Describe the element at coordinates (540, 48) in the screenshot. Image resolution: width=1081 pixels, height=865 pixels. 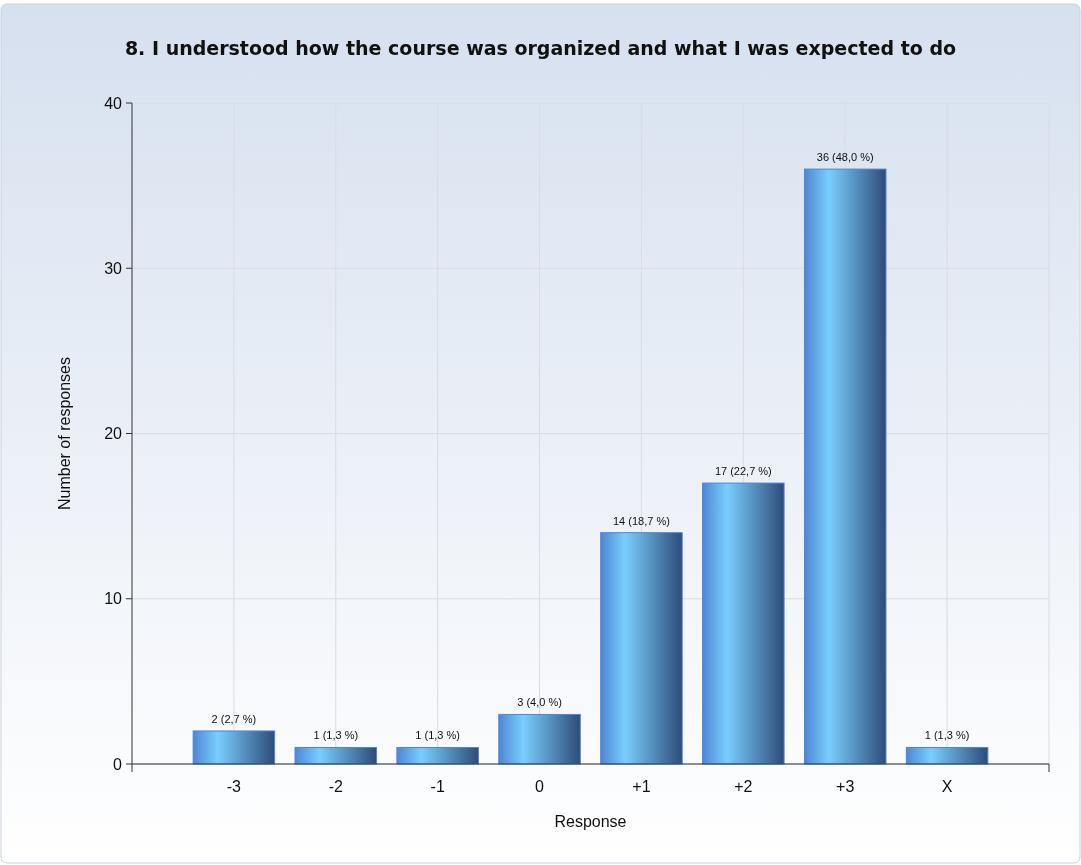
I see `chart-title: 8. I understood how the course was organized and what I was expected to do` at that location.